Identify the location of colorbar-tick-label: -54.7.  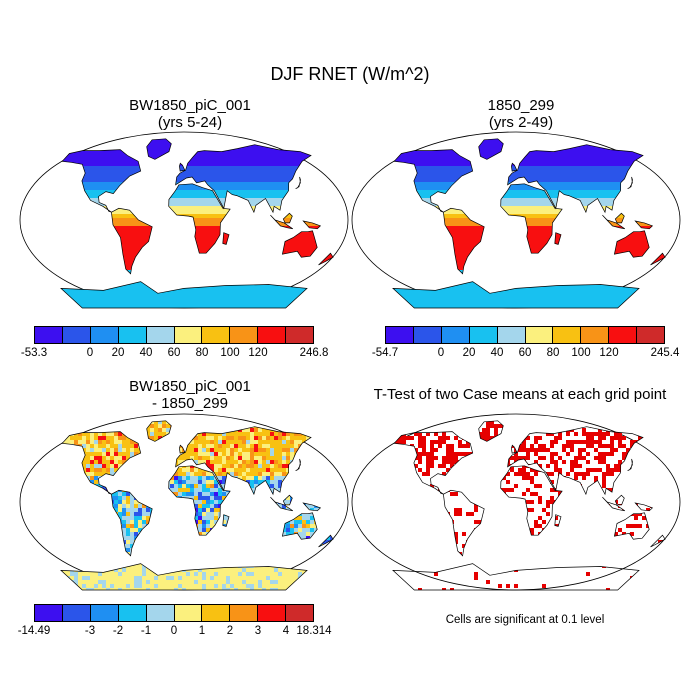
(385, 353).